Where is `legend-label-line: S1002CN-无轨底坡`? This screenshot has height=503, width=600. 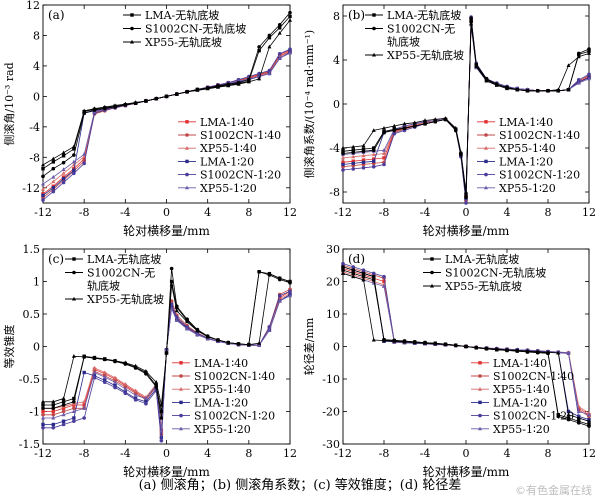 legend-label-line: S1002CN-无轨底坡 is located at coordinates (195, 29).